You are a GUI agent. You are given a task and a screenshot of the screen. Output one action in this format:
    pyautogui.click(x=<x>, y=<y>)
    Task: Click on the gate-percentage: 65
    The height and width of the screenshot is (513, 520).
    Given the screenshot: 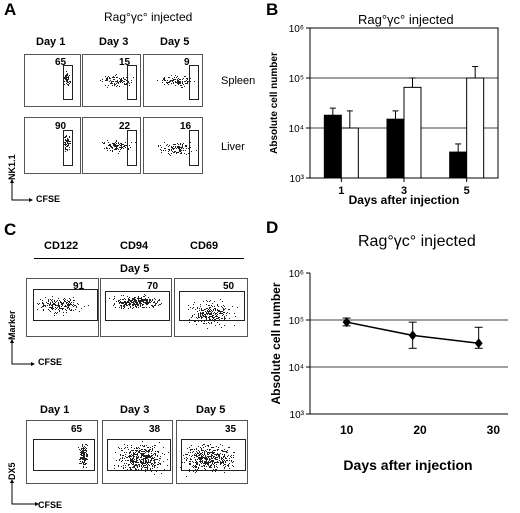 What is the action you would take?
    pyautogui.click(x=77, y=429)
    